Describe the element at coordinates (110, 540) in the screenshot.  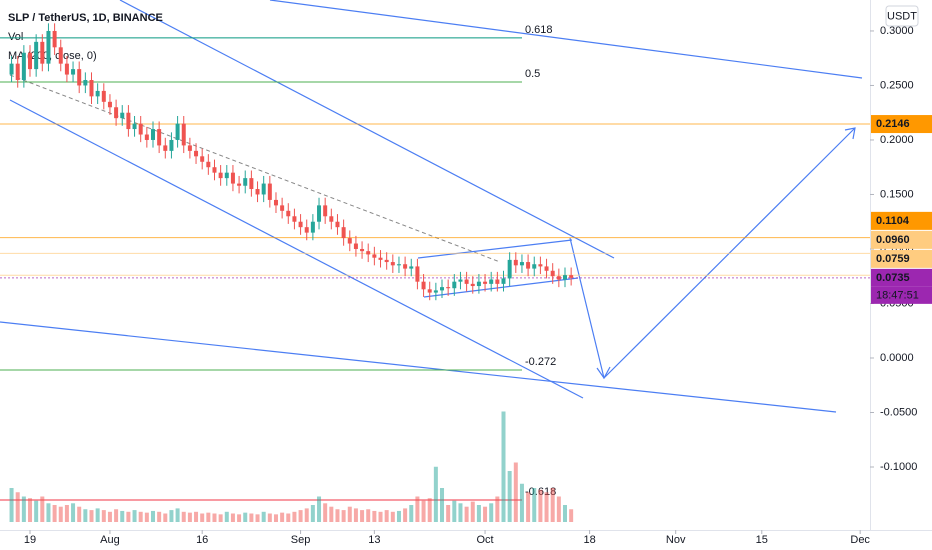
I see `x-tick-label: Aug` at that location.